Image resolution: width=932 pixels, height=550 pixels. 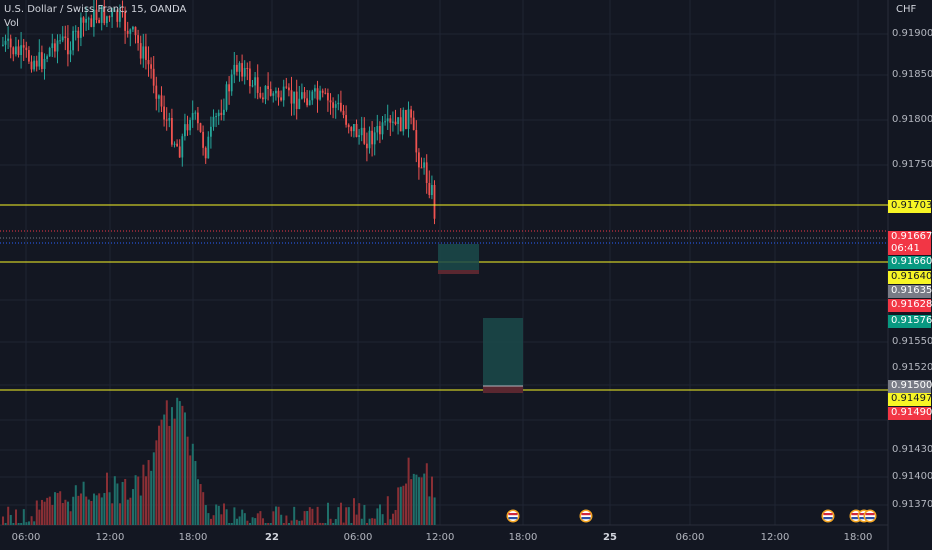 I want to click on volume-label: Vol, so click(x=11, y=23).